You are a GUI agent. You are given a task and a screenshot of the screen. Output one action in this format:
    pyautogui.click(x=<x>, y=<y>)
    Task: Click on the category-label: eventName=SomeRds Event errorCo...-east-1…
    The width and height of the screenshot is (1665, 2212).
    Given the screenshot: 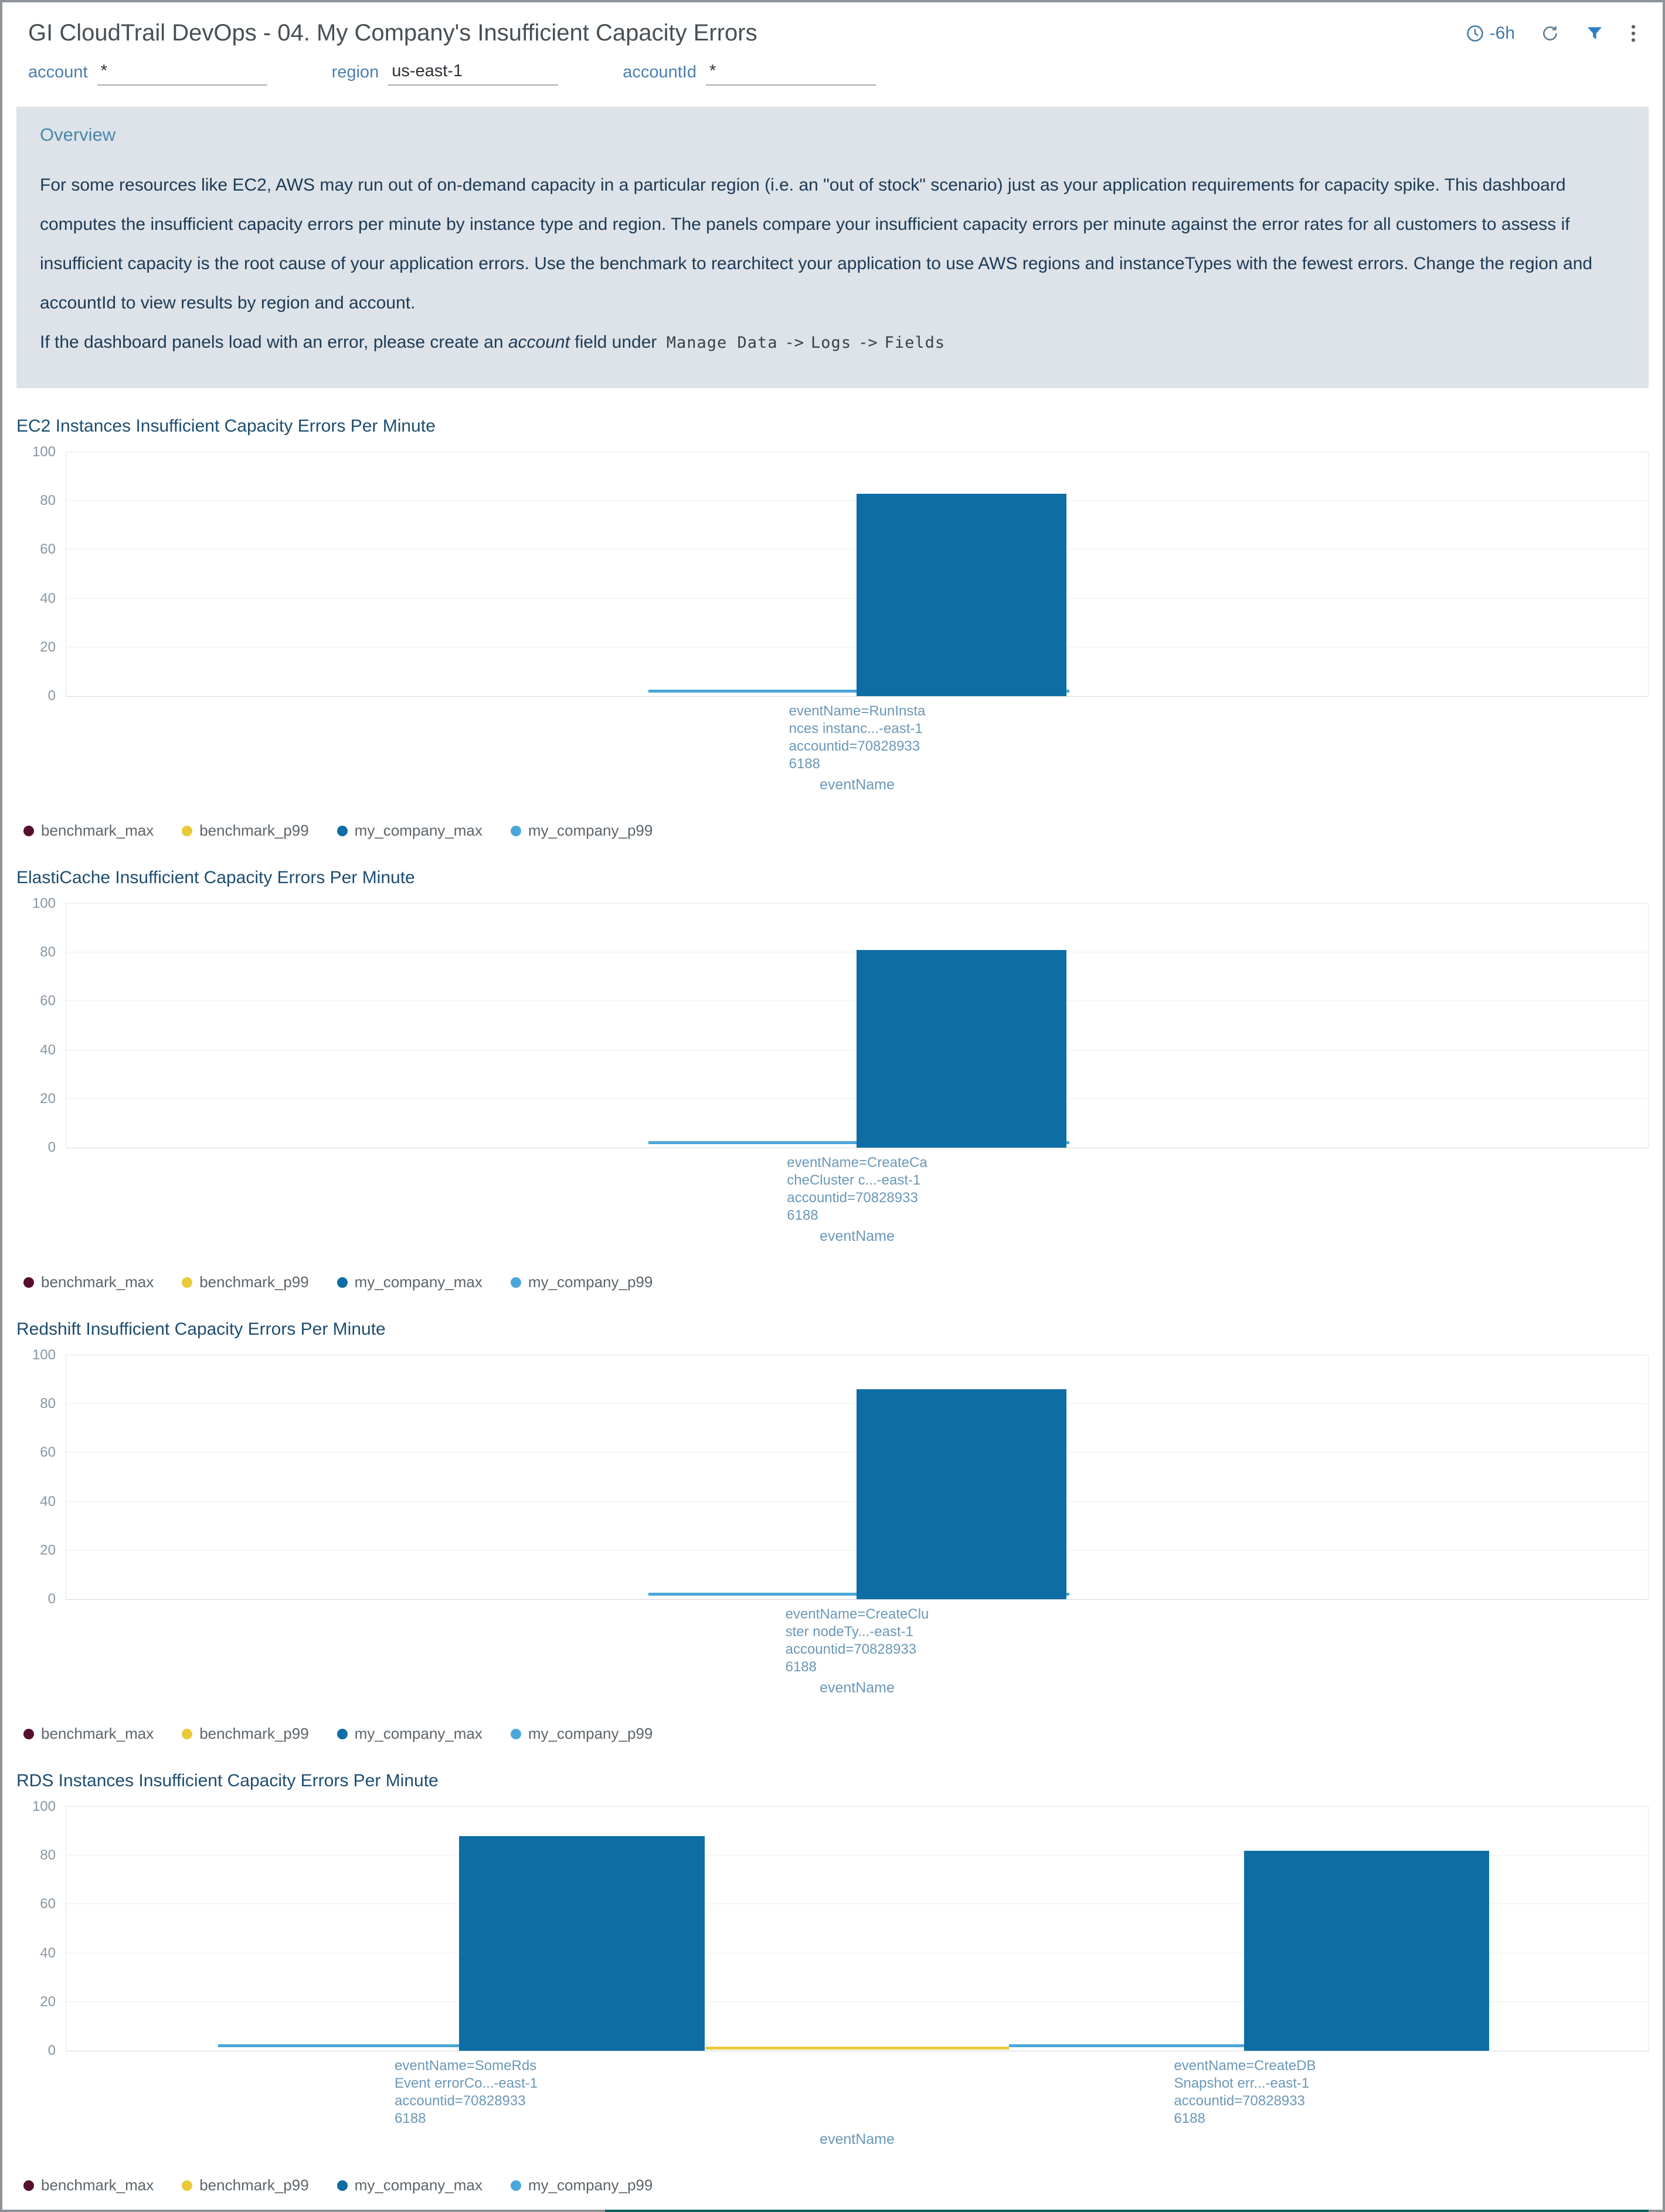 What is the action you would take?
    pyautogui.click(x=467, y=2092)
    